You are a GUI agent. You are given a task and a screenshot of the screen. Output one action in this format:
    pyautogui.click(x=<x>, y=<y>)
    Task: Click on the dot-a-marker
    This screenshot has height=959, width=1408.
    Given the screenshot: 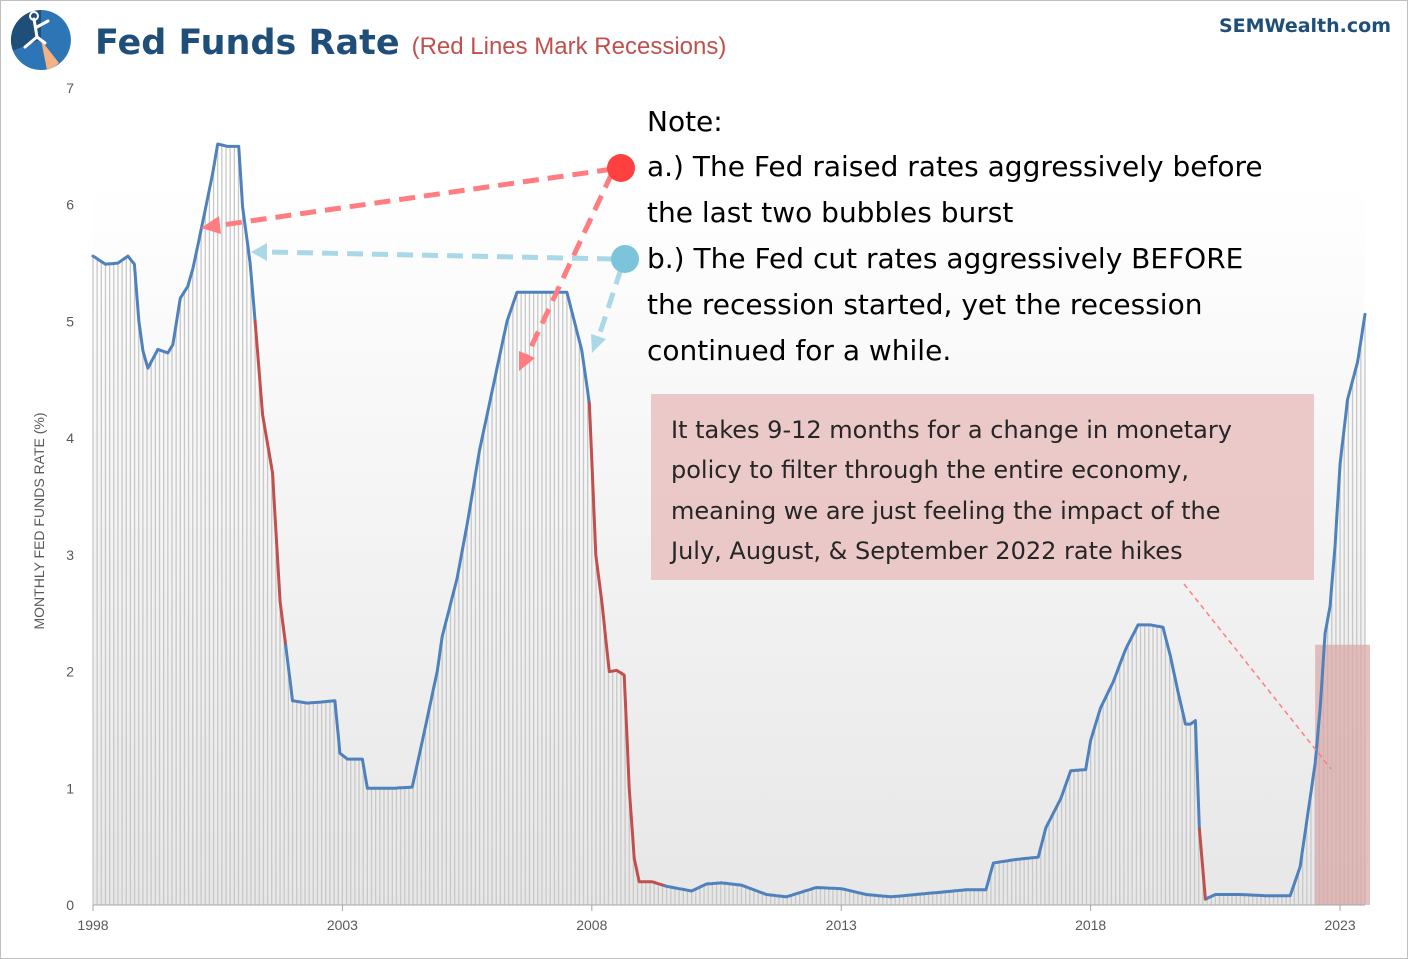 What is the action you would take?
    pyautogui.click(x=621, y=168)
    